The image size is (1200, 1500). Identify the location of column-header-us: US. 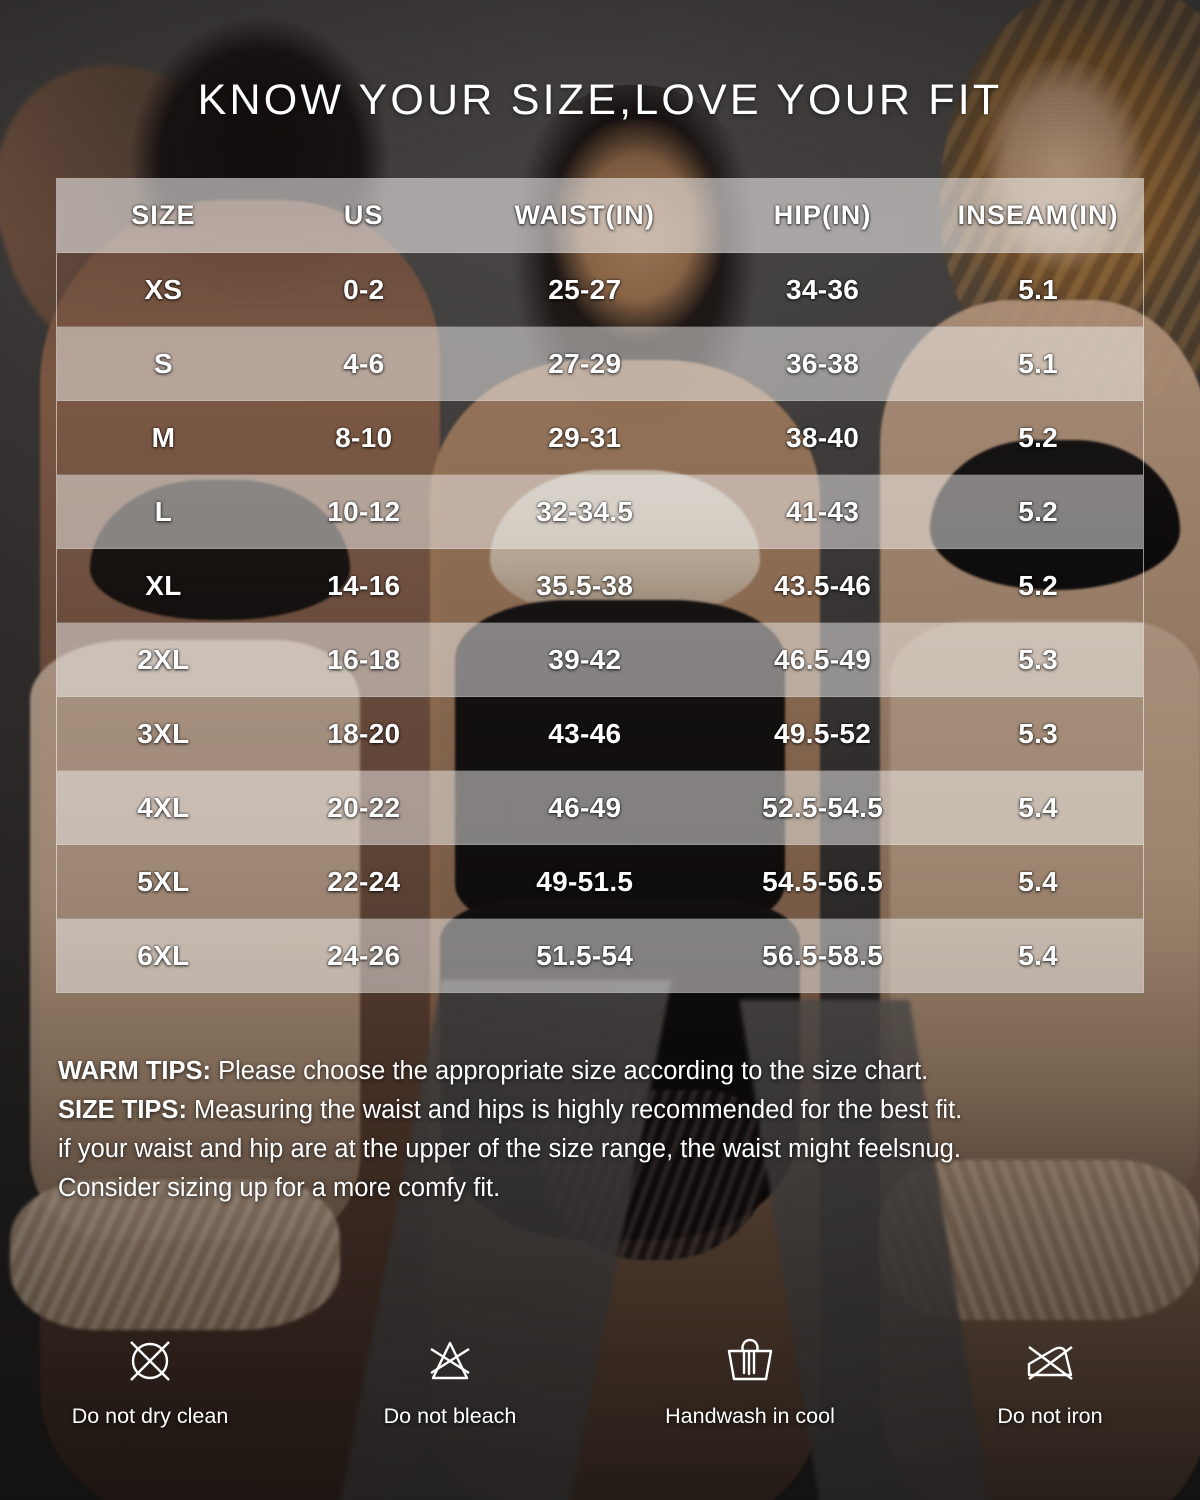
(363, 215).